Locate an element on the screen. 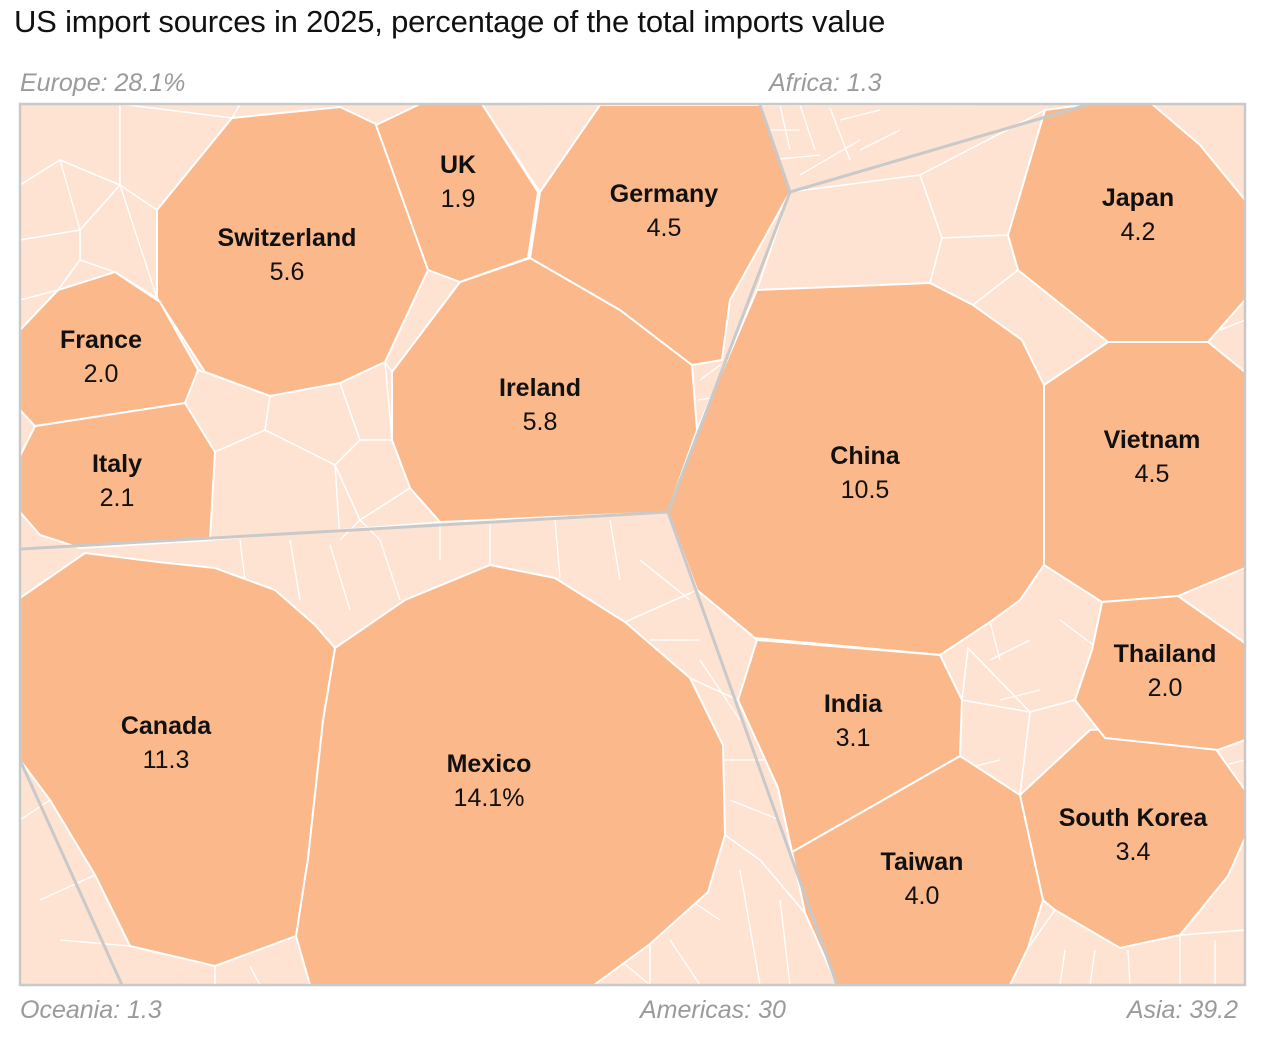 The width and height of the screenshot is (1280, 1050). country-cell-japan is located at coordinates (1125, 223).